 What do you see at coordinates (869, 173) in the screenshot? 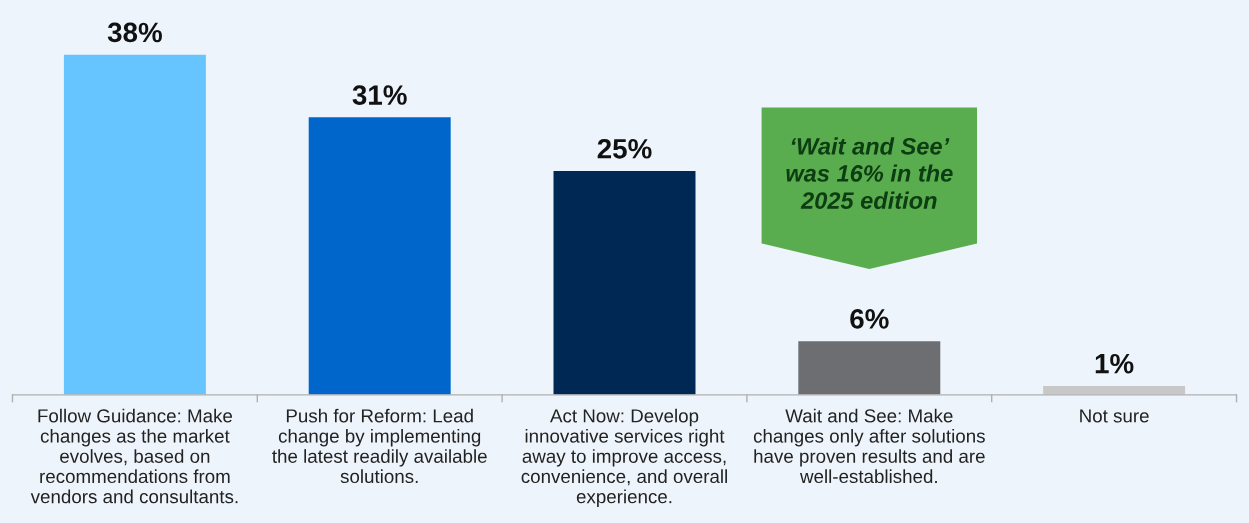
I see `annotation: ‘Wait and See’ was 16% in the 2025 edition` at bounding box center [869, 173].